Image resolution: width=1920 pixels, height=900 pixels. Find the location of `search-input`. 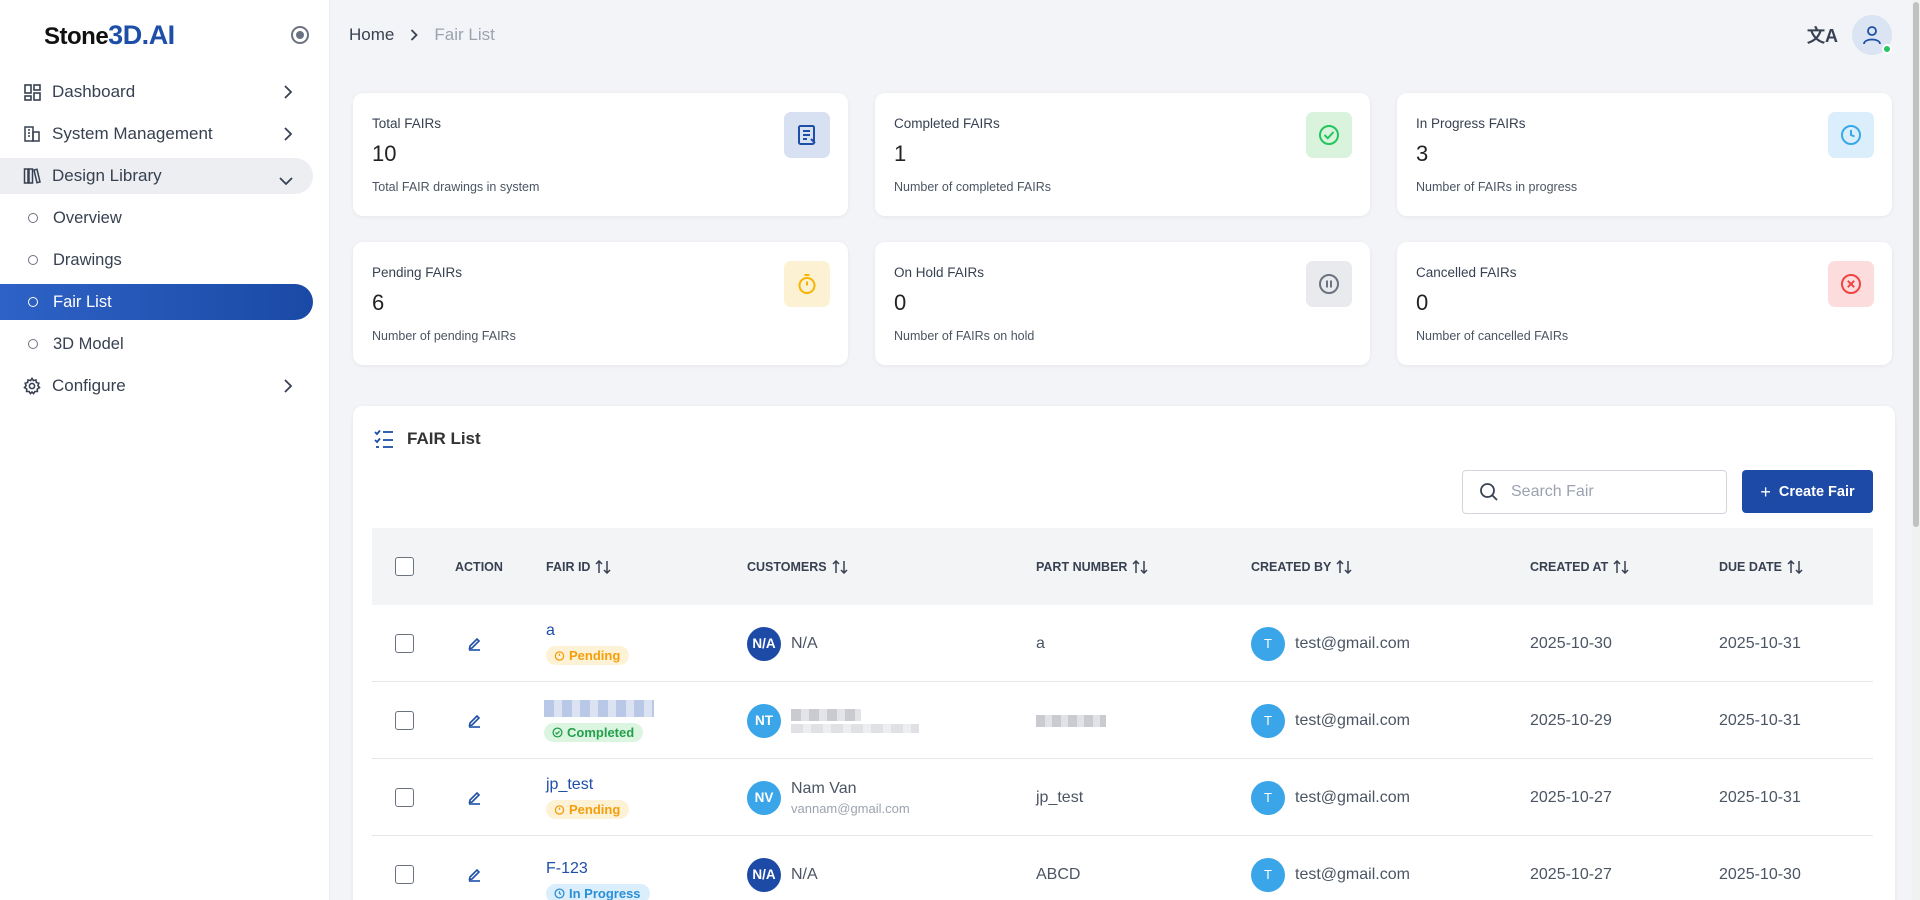

search-input is located at coordinates (1611, 492).